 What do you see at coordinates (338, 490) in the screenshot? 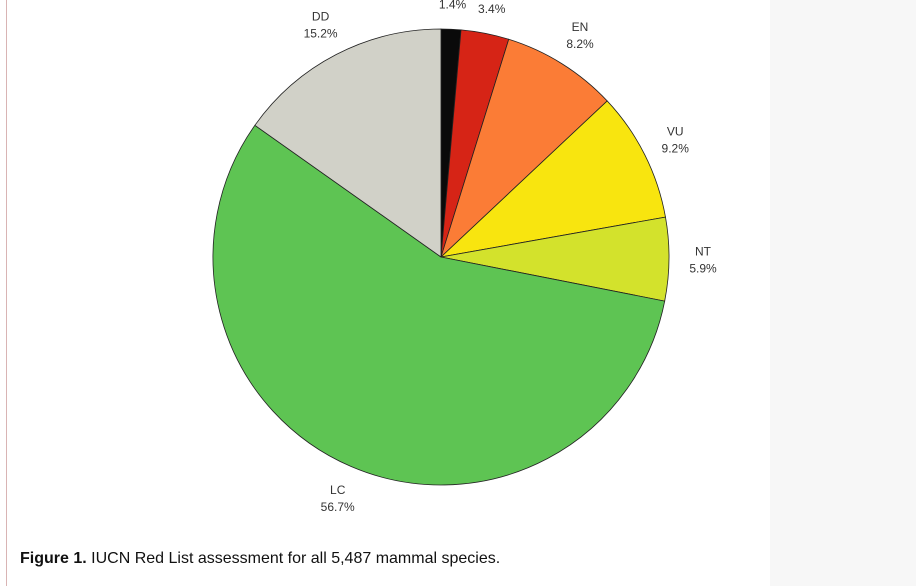
I see `pie-slice-label-lc: LC` at bounding box center [338, 490].